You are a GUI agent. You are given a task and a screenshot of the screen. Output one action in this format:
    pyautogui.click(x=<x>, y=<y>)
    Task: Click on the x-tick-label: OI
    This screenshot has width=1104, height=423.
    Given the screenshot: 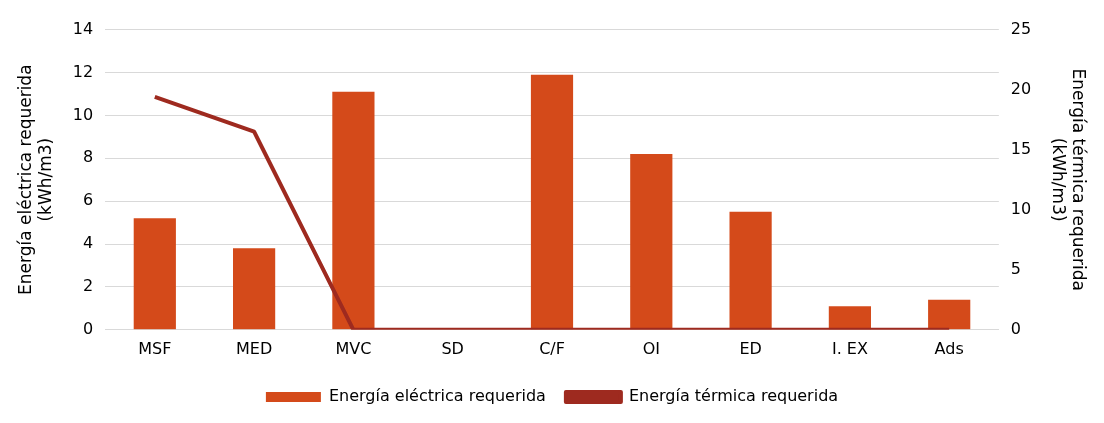 What is the action you would take?
    pyautogui.click(x=651, y=348)
    